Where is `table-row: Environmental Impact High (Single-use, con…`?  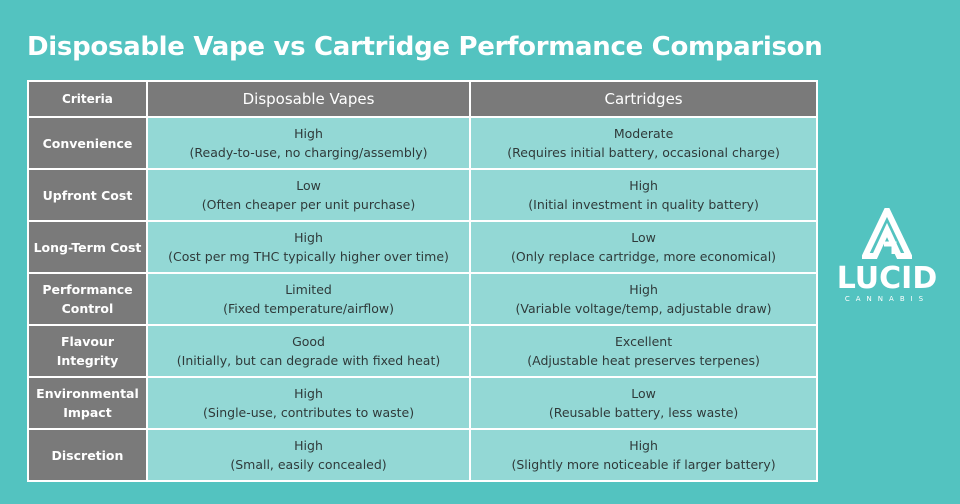
table-row: Environmental Impact High (Single-use, con… is located at coordinates (422, 403).